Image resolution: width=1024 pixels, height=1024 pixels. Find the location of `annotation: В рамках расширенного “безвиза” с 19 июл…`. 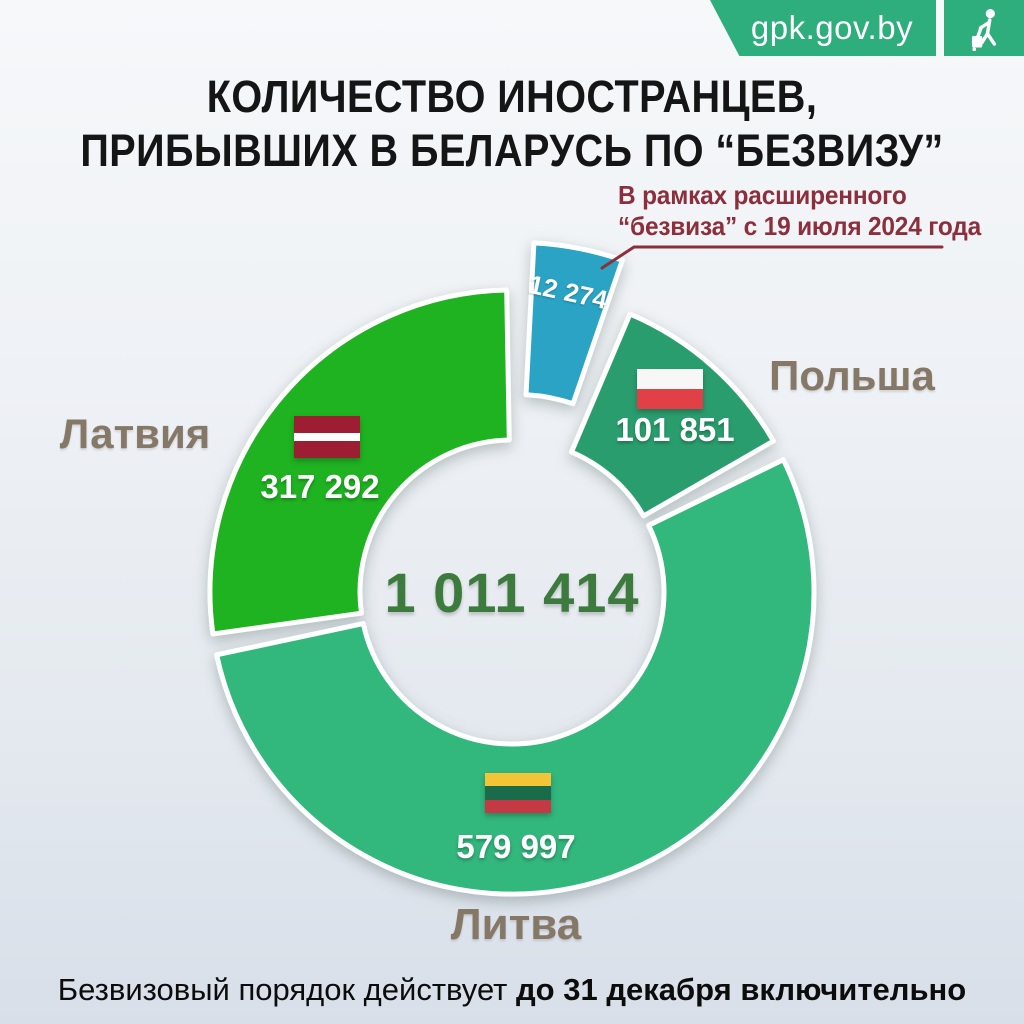

annotation: В рамках расширенного “безвиза” с 19 июл… is located at coordinates (806, 211).